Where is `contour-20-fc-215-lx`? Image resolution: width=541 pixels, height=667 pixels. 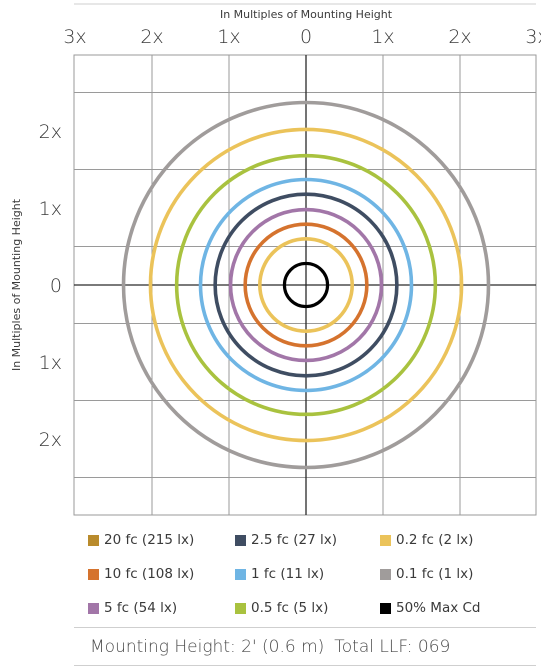 contour-20-fc-215-lx is located at coordinates (305, 285).